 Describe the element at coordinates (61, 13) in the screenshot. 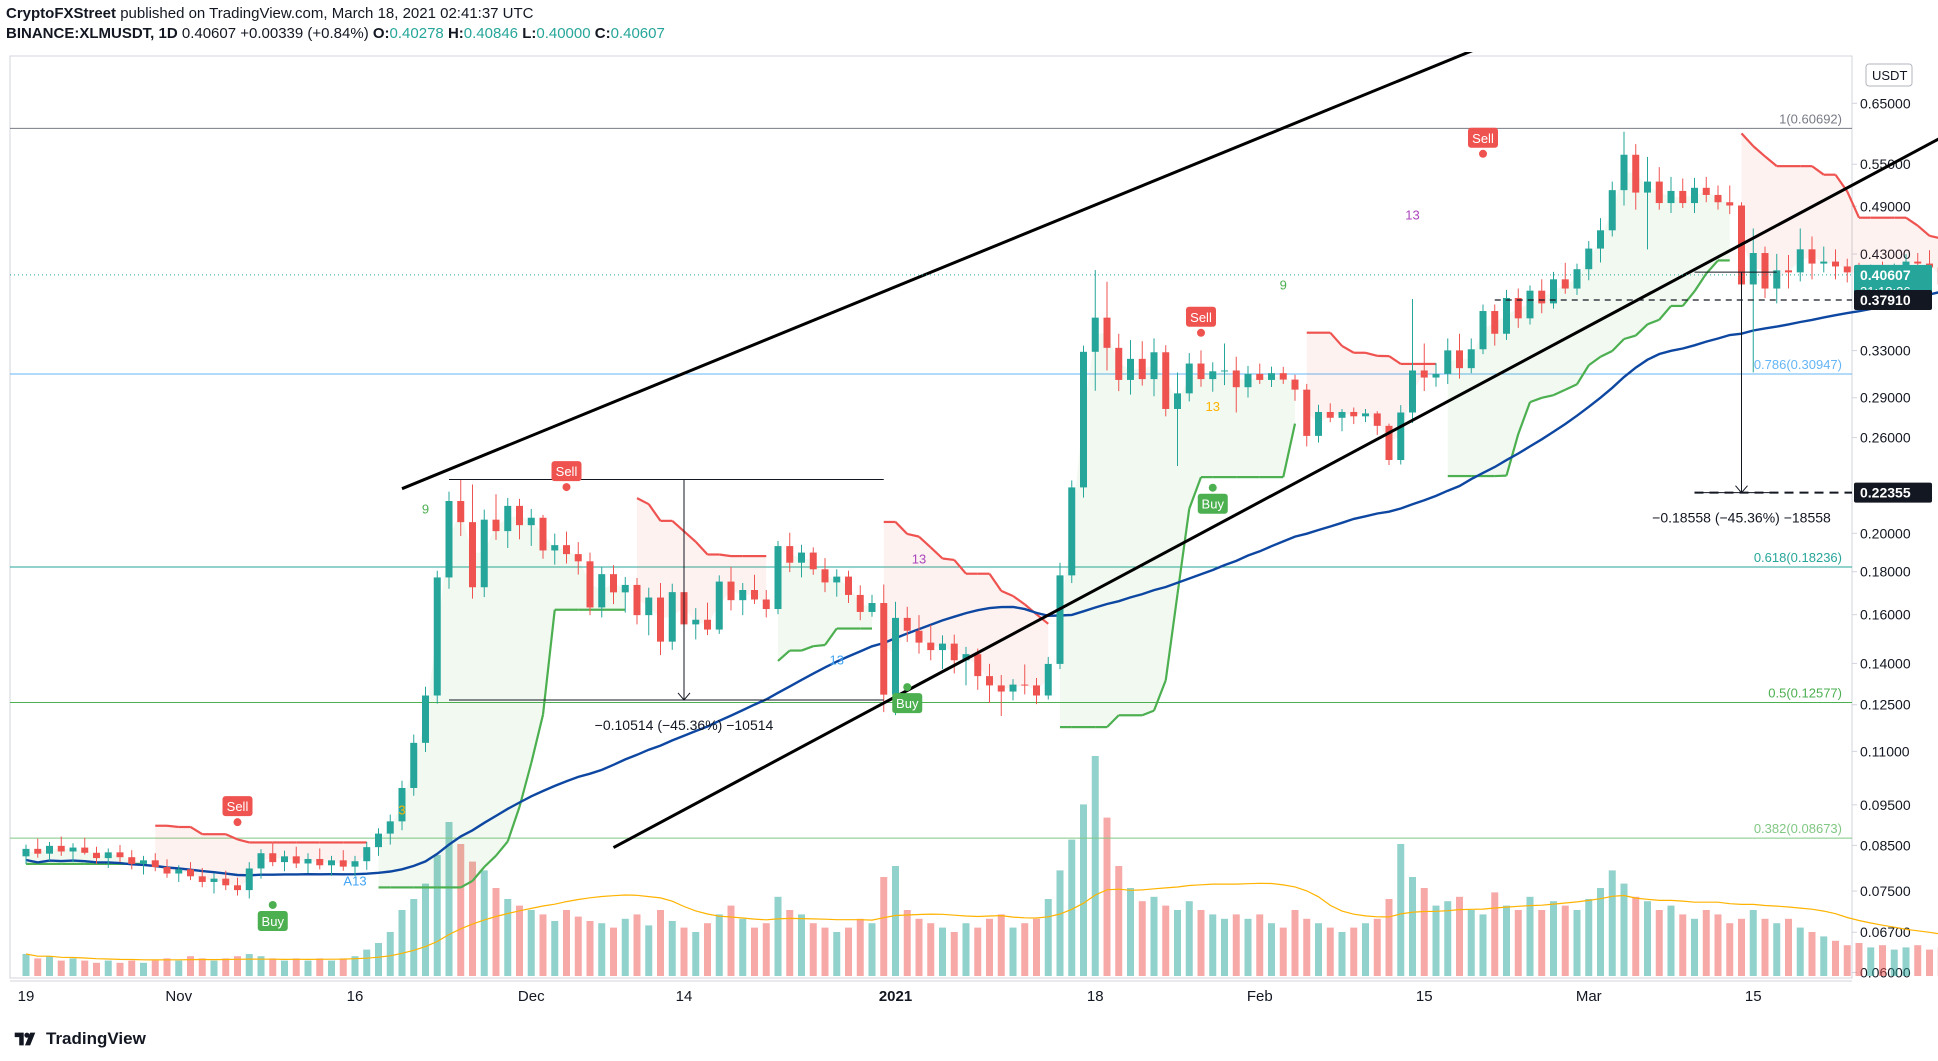

I see `publisher-name: CryptoFXStreet` at that location.